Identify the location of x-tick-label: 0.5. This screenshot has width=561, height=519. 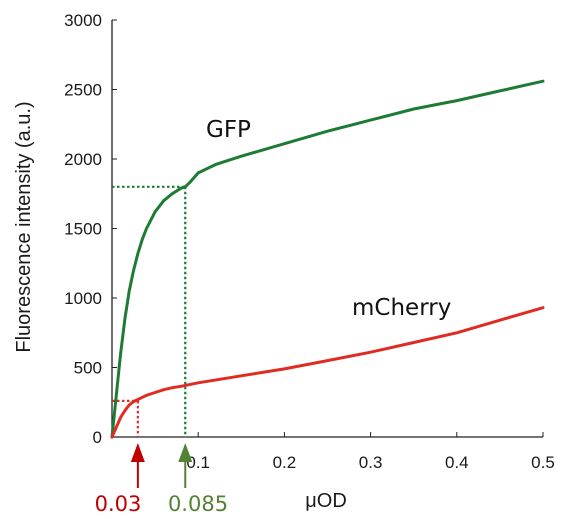
(543, 462).